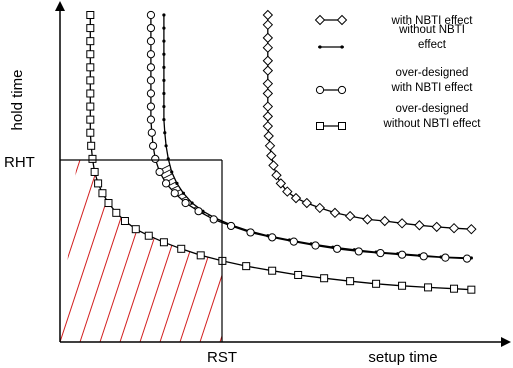 This screenshot has width=513, height=368. I want to click on legend-marker-over-designed-without-nbti-effect-a, so click(320, 126).